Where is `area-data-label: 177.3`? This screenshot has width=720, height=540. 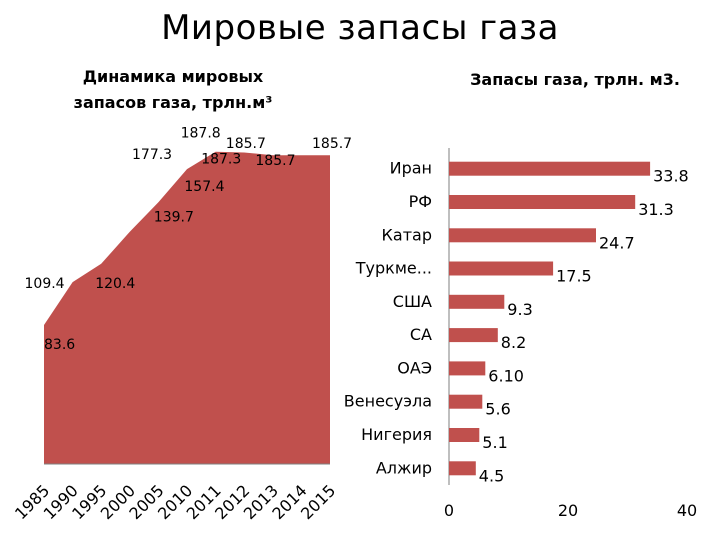
area-data-label: 177.3 is located at coordinates (152, 155).